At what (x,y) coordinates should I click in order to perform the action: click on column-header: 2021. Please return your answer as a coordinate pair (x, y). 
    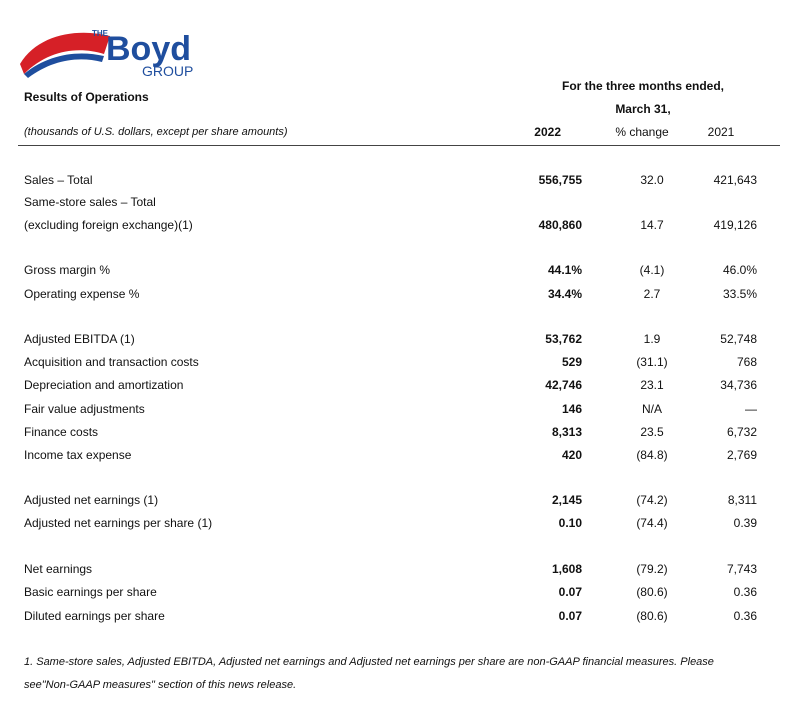
    Looking at the image, I should click on (721, 132).